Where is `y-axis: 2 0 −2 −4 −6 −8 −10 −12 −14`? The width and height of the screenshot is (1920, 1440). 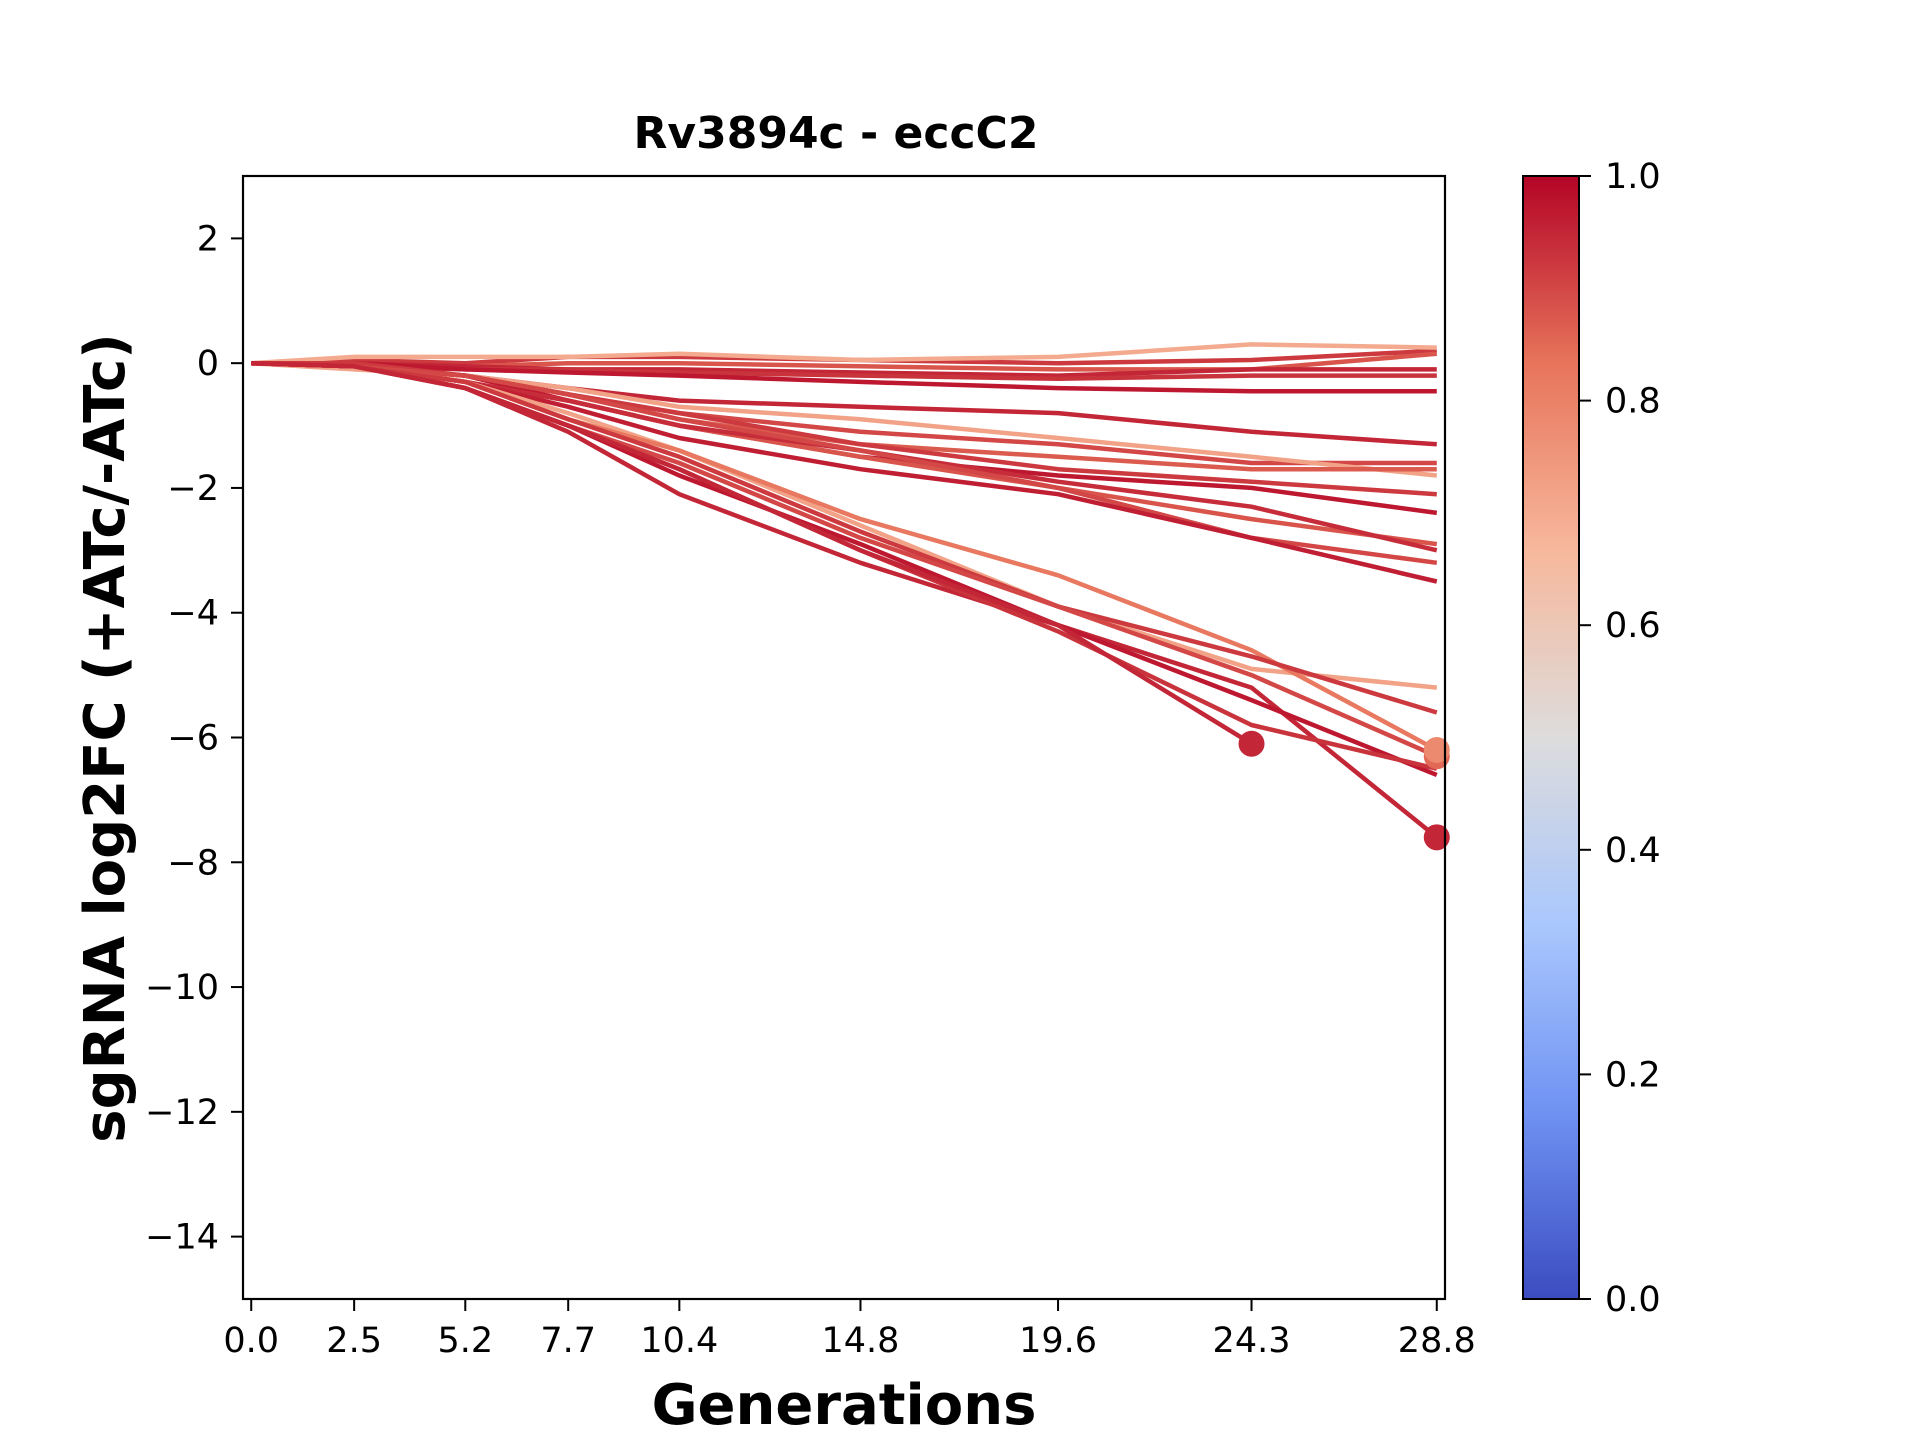 y-axis: 2 0 −2 −4 −6 −8 −10 −12 −14 is located at coordinates (194, 738).